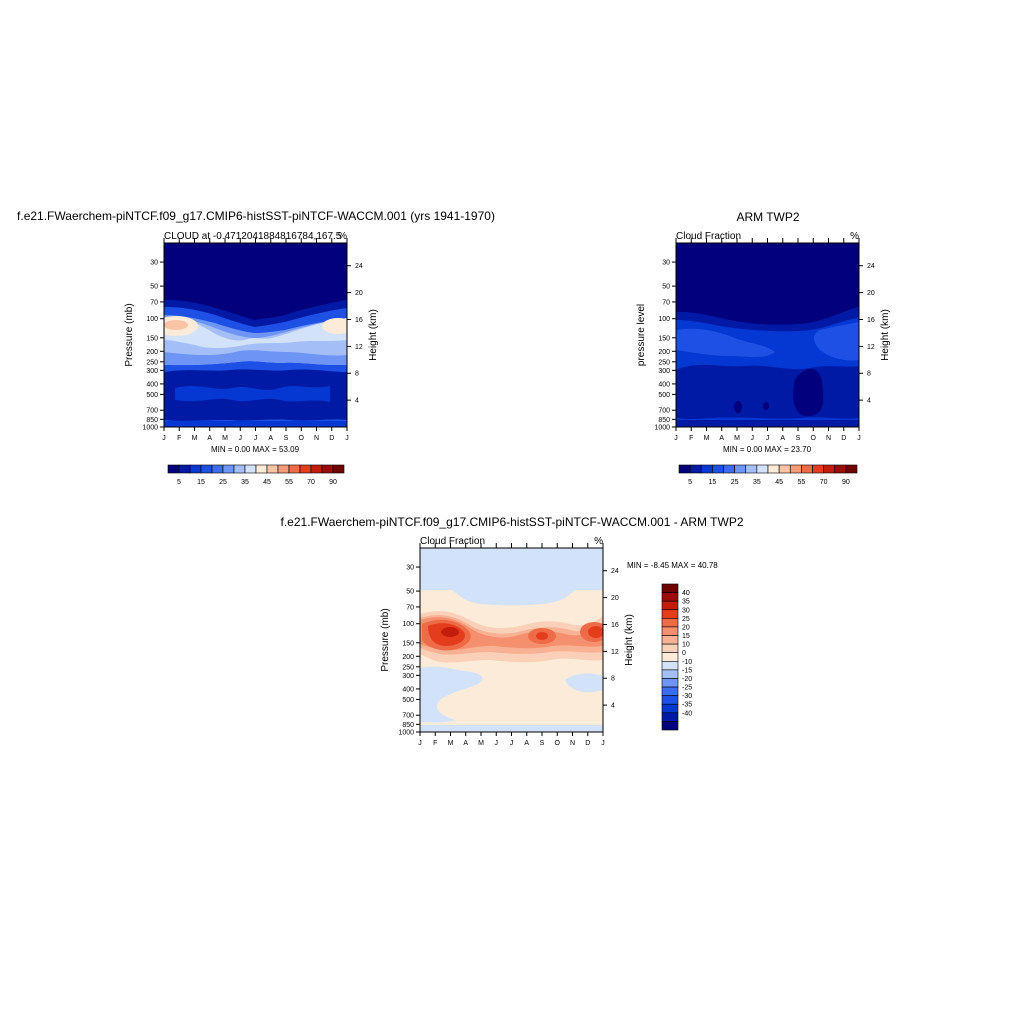 The width and height of the screenshot is (1024, 1024). What do you see at coordinates (686, 627) in the screenshot?
I see `colorbar-label: 20` at bounding box center [686, 627].